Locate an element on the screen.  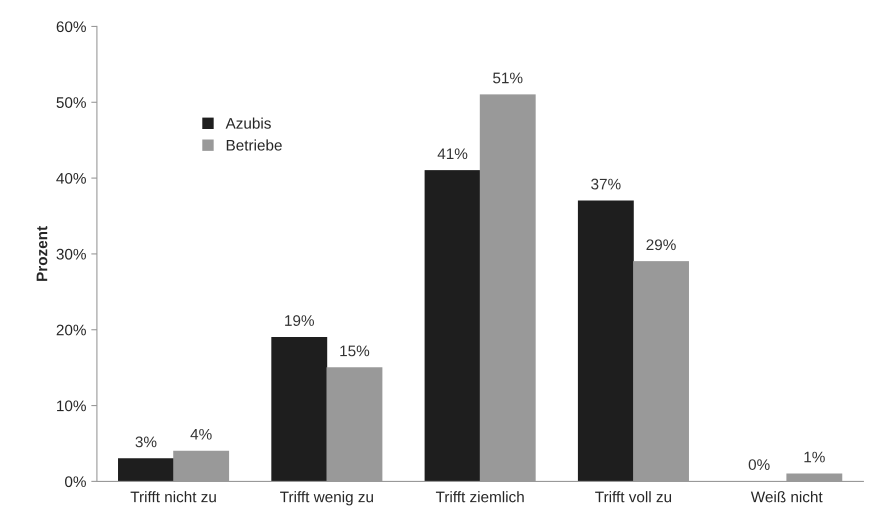
data-label: 37% is located at coordinates (606, 184).